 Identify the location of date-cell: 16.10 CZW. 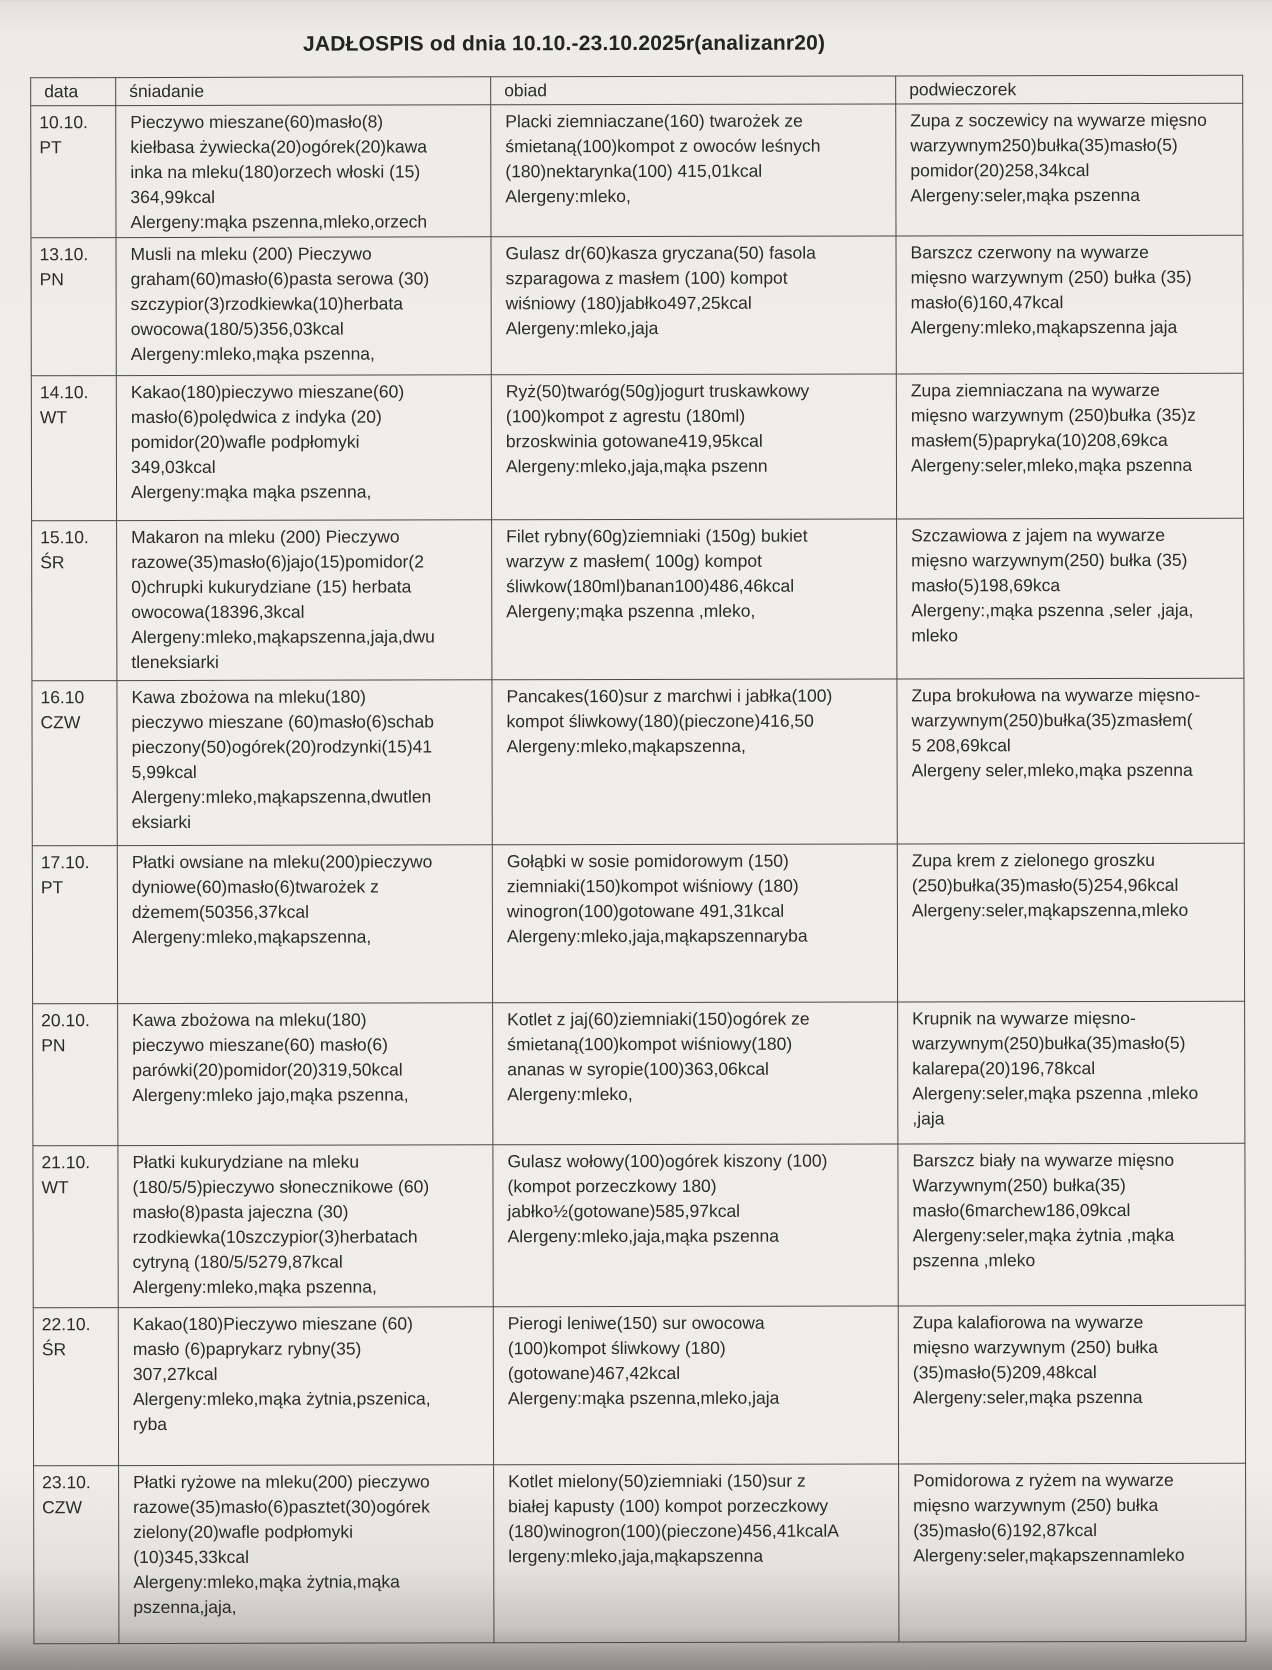
(74, 763).